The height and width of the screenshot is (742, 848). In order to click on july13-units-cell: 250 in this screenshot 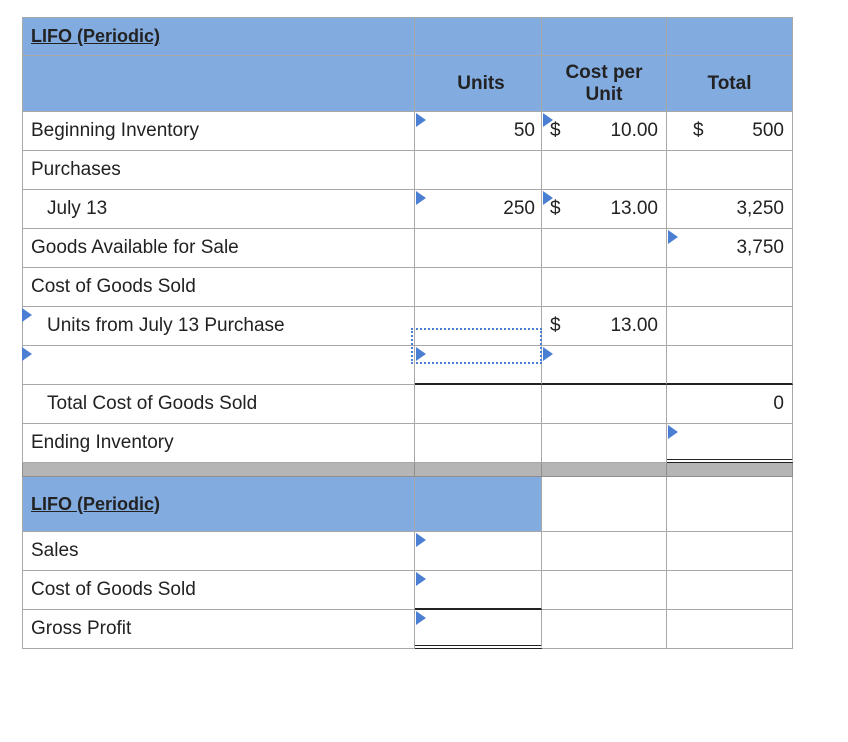, I will do `click(478, 209)`.